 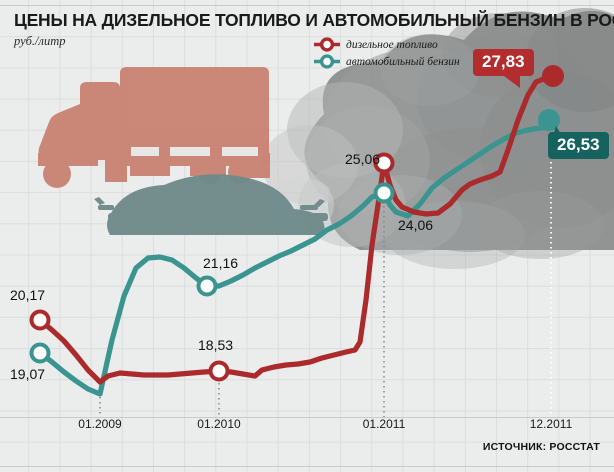 I want to click on source-credit: ИСТОЧНИК: РОССТАТ, so click(x=541, y=447).